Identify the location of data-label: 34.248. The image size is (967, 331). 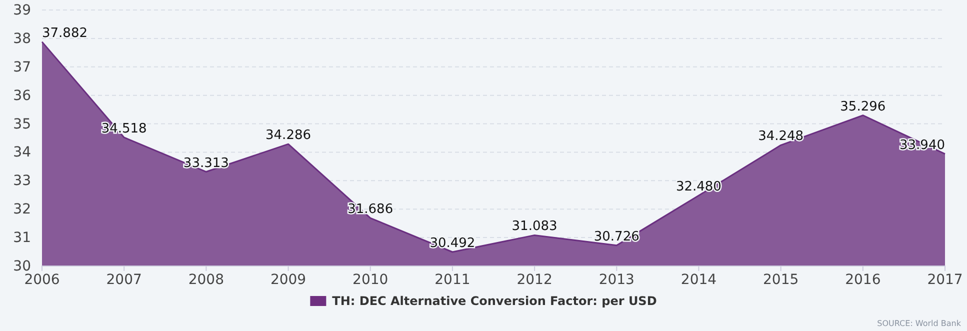
(781, 136).